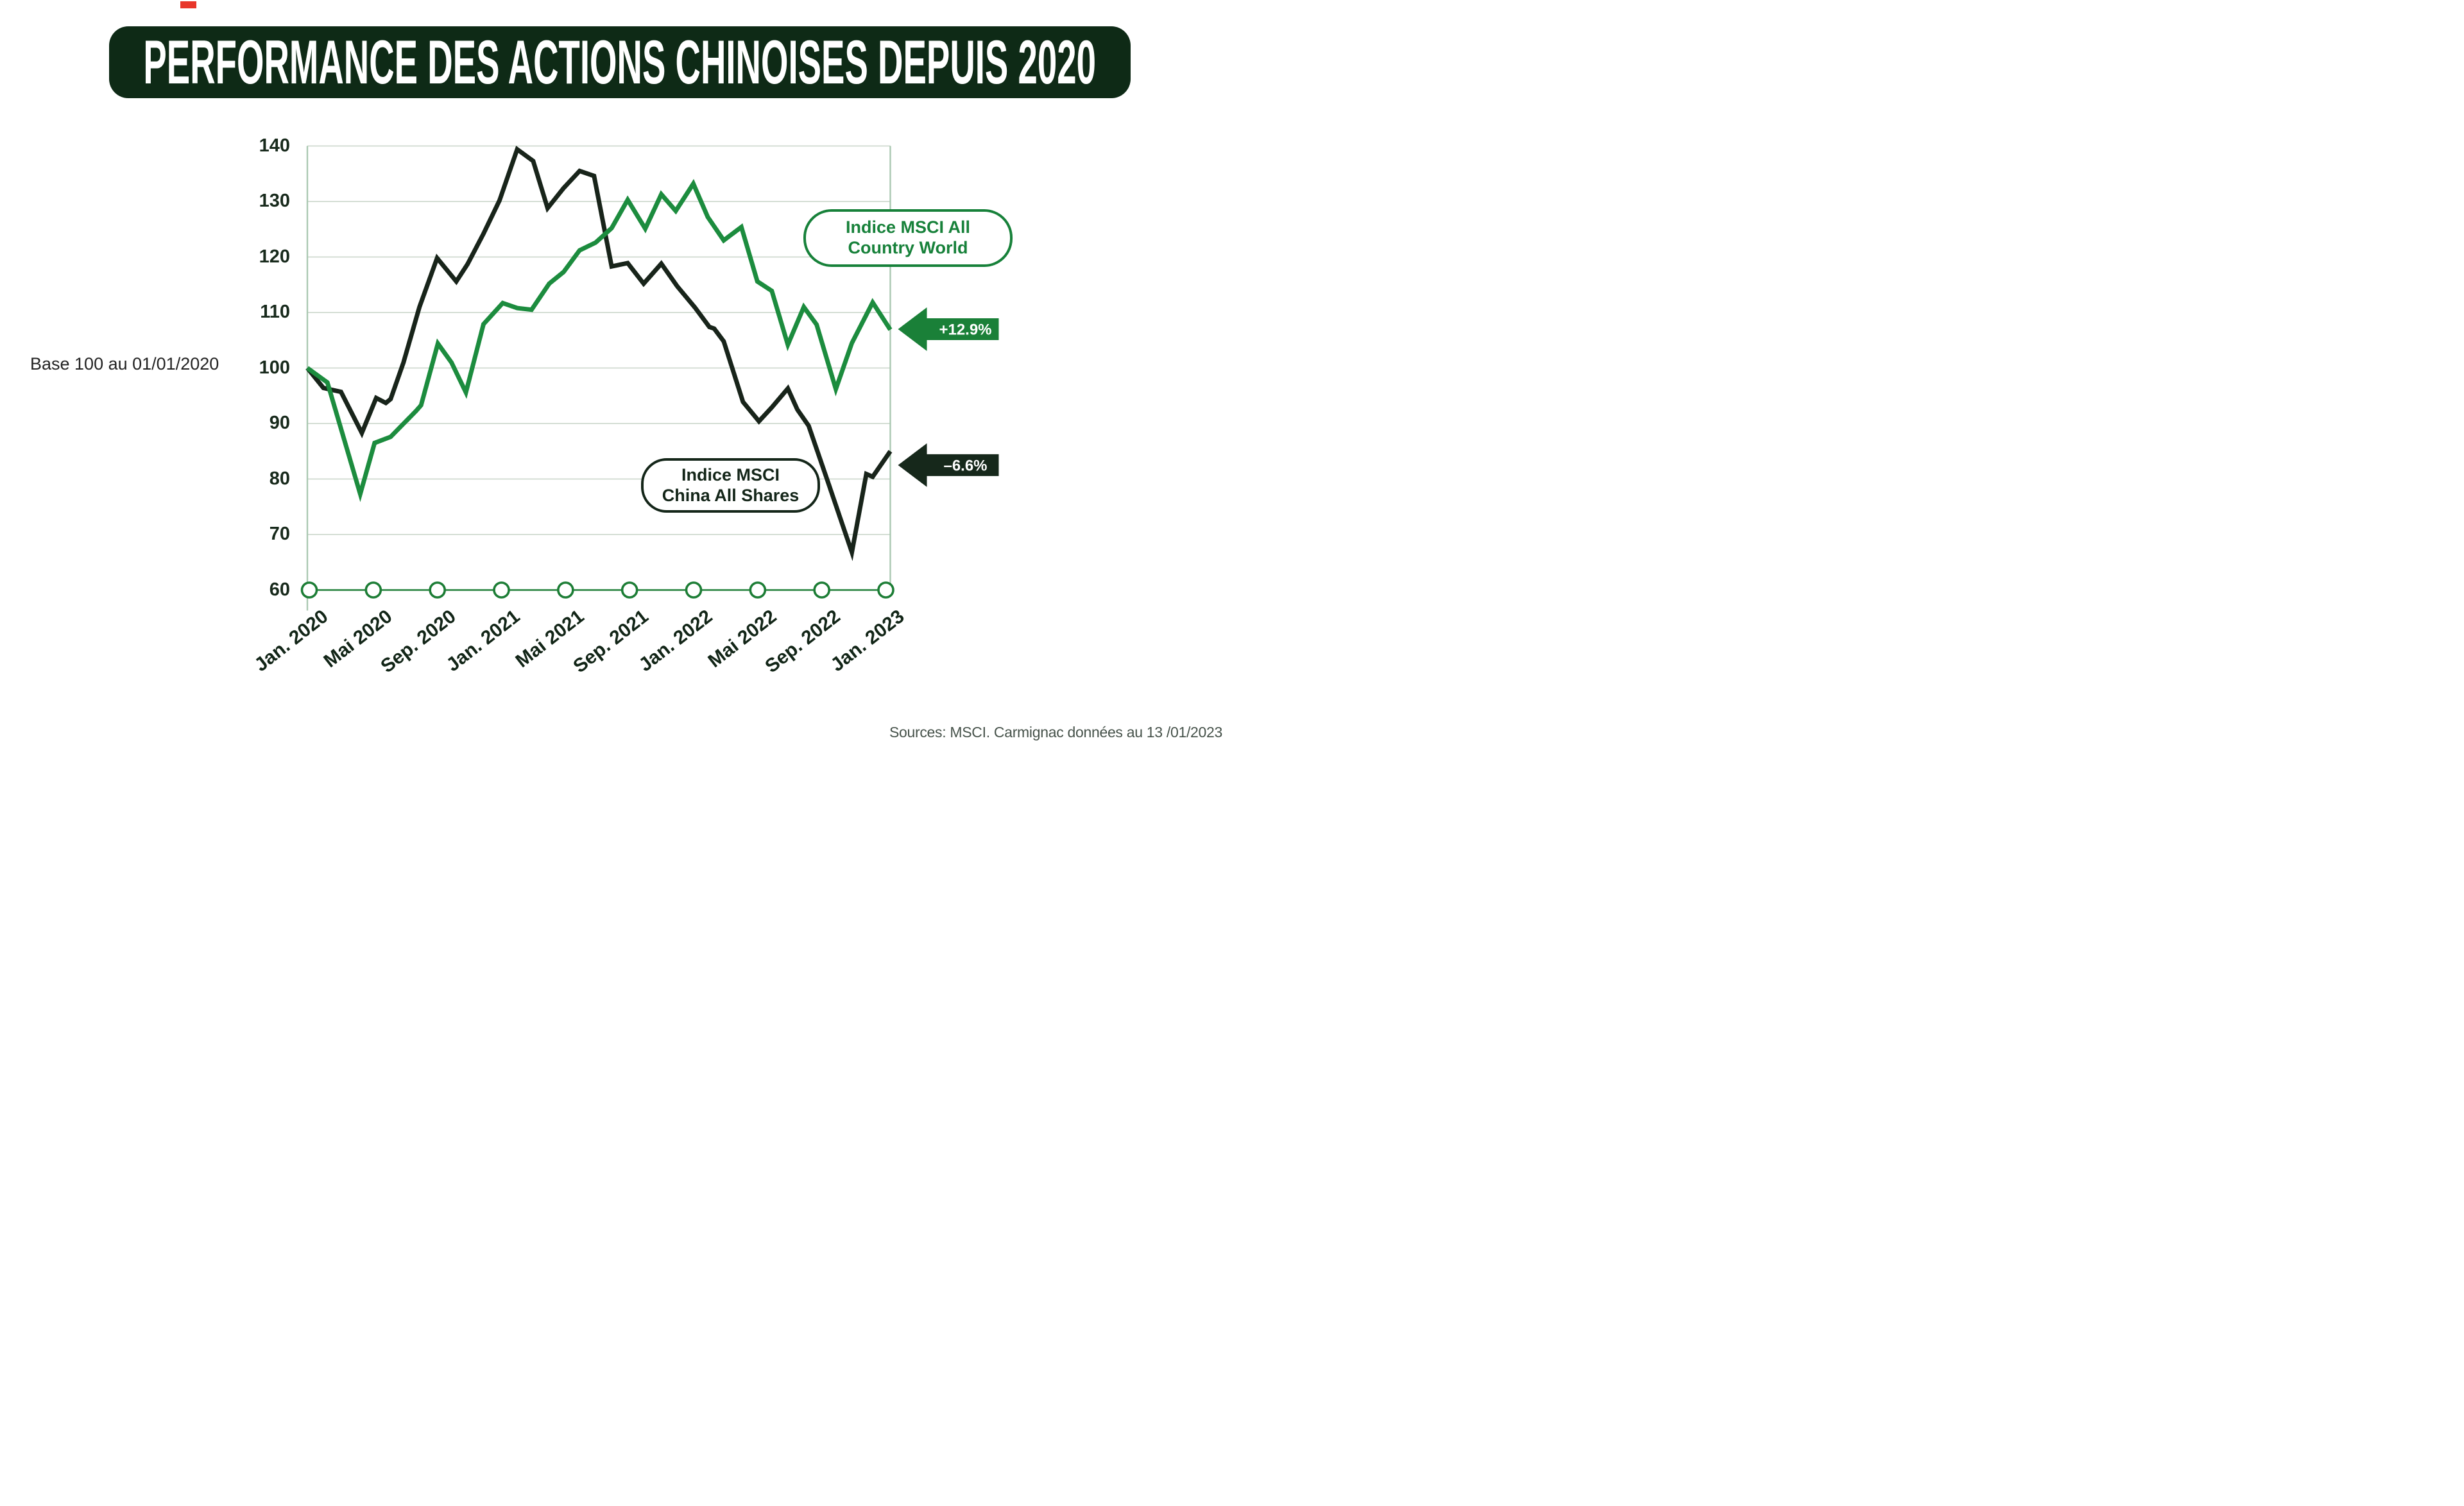 This screenshot has width=2464, height=1506. Describe the element at coordinates (694, 590) in the screenshot. I see `x-tick-circle-Jan. 2022` at that location.